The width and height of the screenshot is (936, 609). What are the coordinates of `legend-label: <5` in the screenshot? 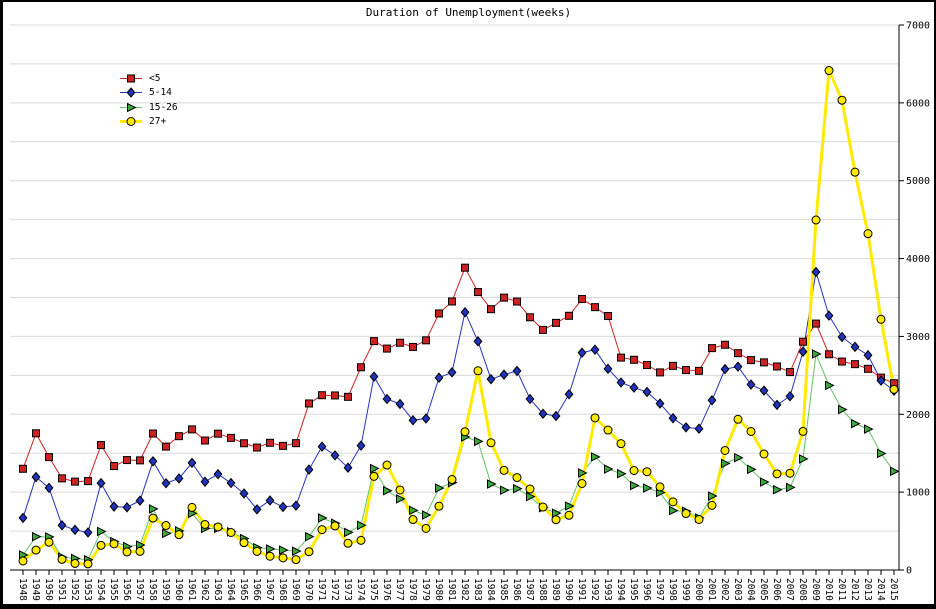 It's located at (155, 78).